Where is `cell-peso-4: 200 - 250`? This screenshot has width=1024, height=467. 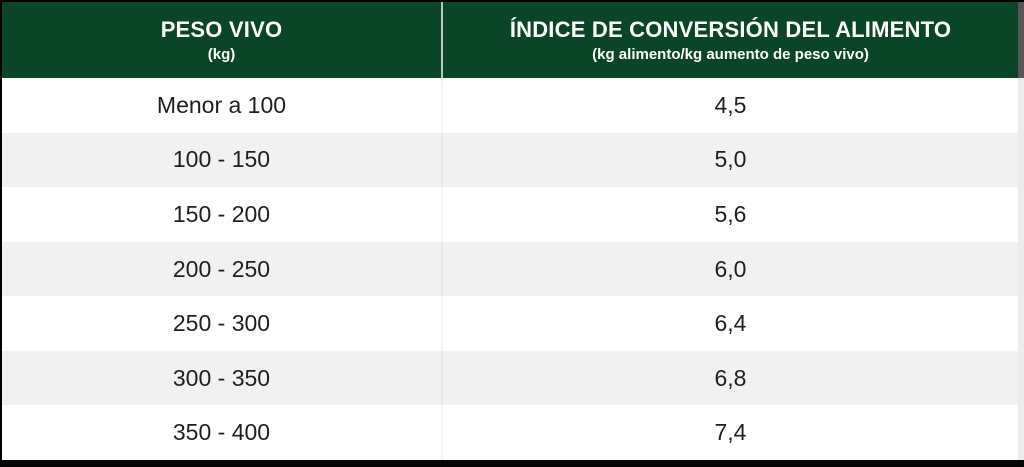
cell-peso-4: 200 - 250 is located at coordinates (222, 269).